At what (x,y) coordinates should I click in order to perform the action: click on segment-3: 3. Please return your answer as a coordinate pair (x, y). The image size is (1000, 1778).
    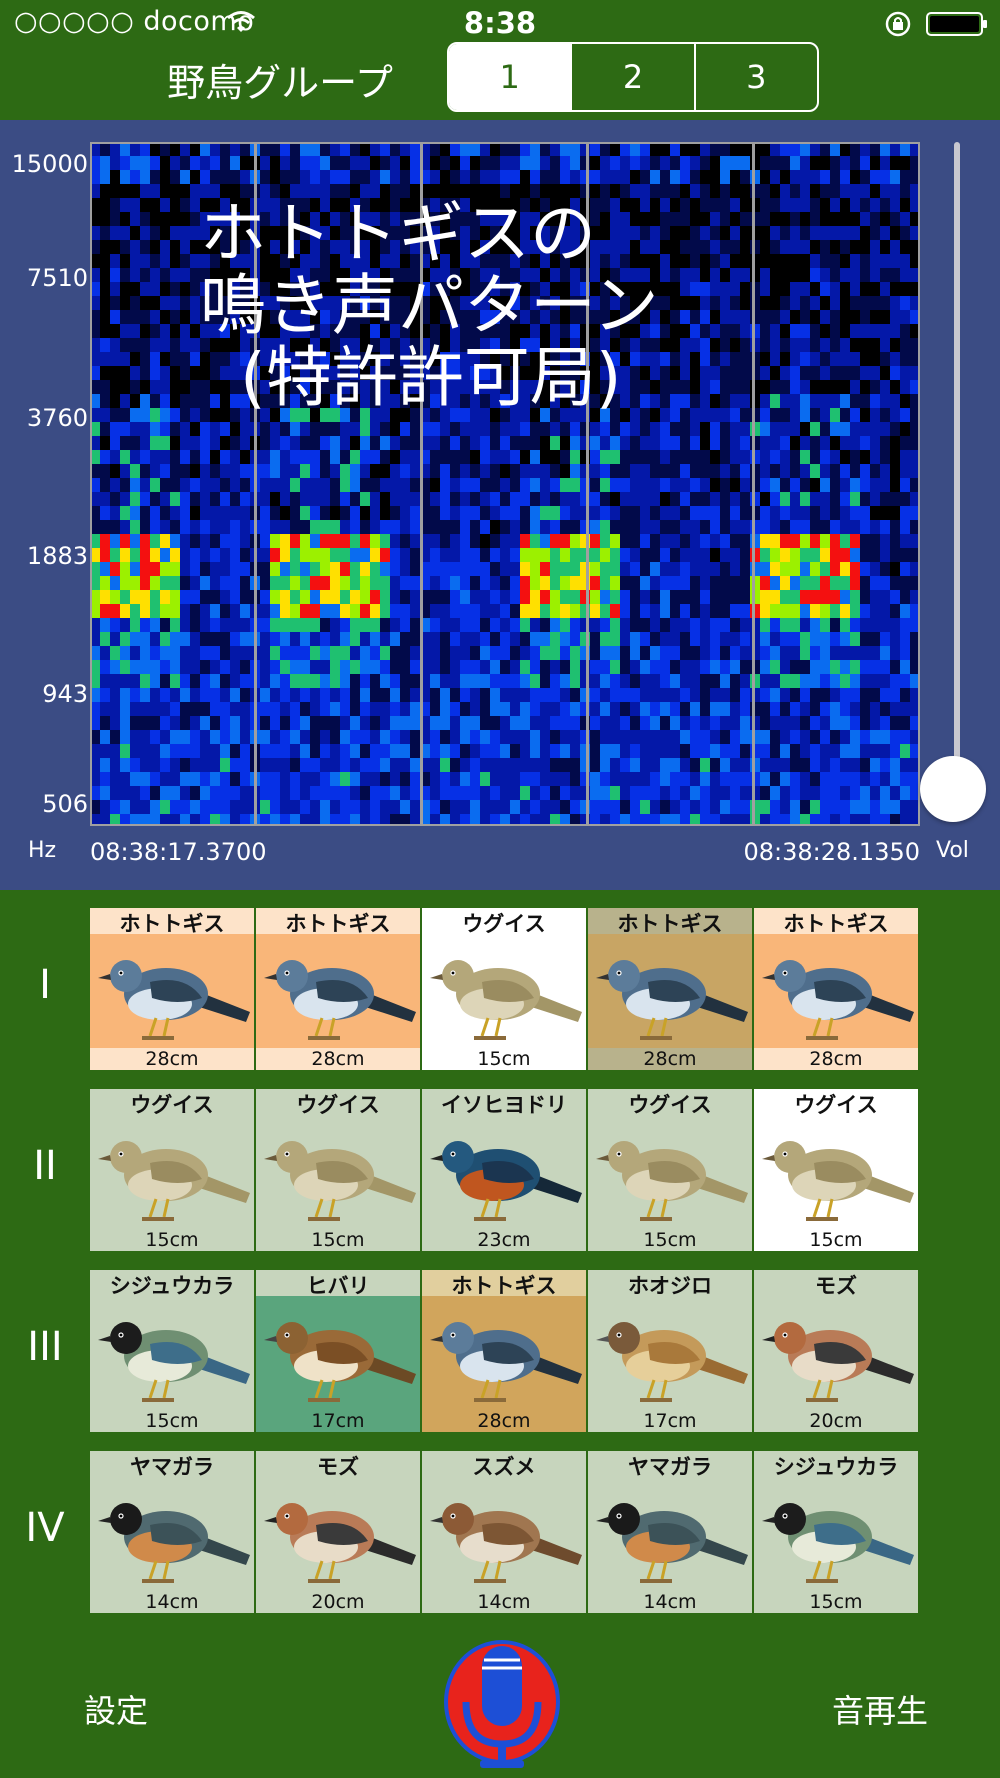
    Looking at the image, I should click on (755, 77).